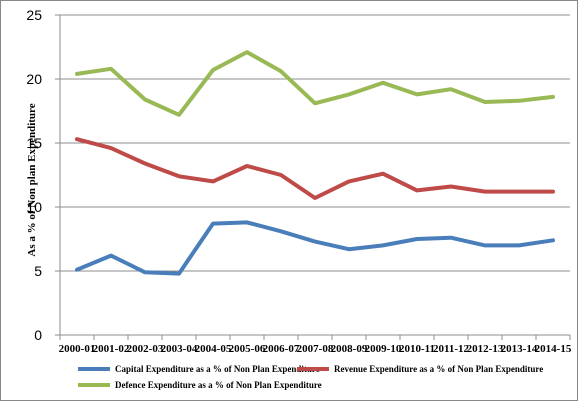 This screenshot has height=401, width=578. Describe the element at coordinates (349, 349) in the screenshot. I see `x-tick-label: 2008-09` at that location.